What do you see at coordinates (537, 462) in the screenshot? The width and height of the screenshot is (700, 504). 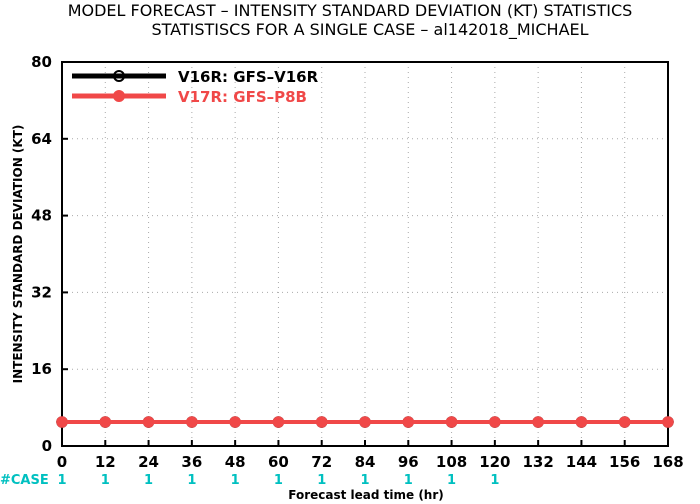 I see `x-tick-label: 132` at bounding box center [537, 462].